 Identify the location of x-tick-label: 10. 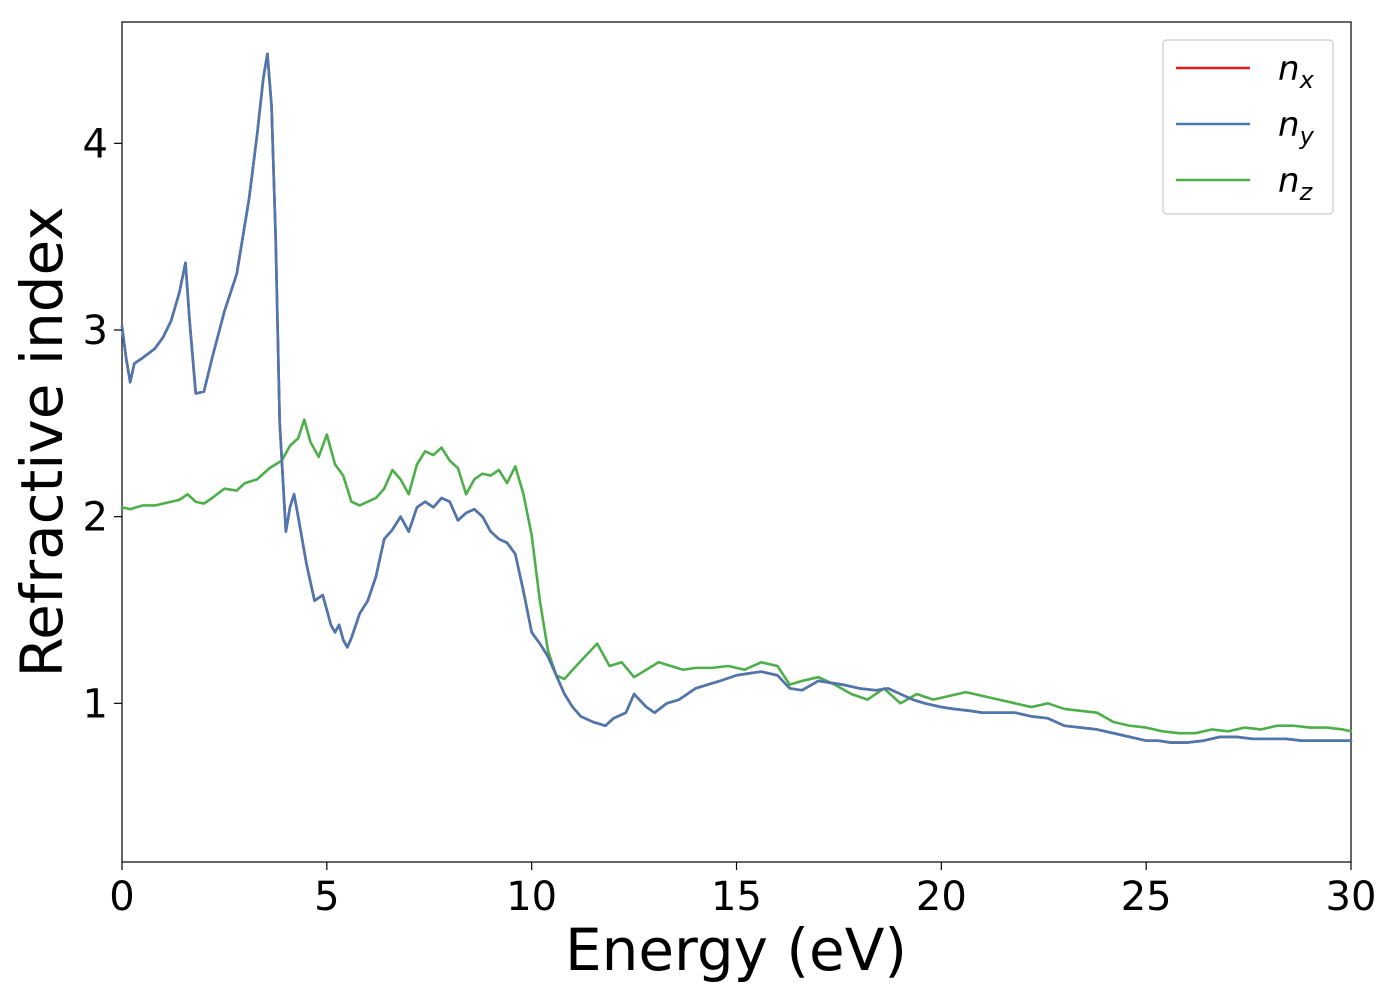
(531, 897).